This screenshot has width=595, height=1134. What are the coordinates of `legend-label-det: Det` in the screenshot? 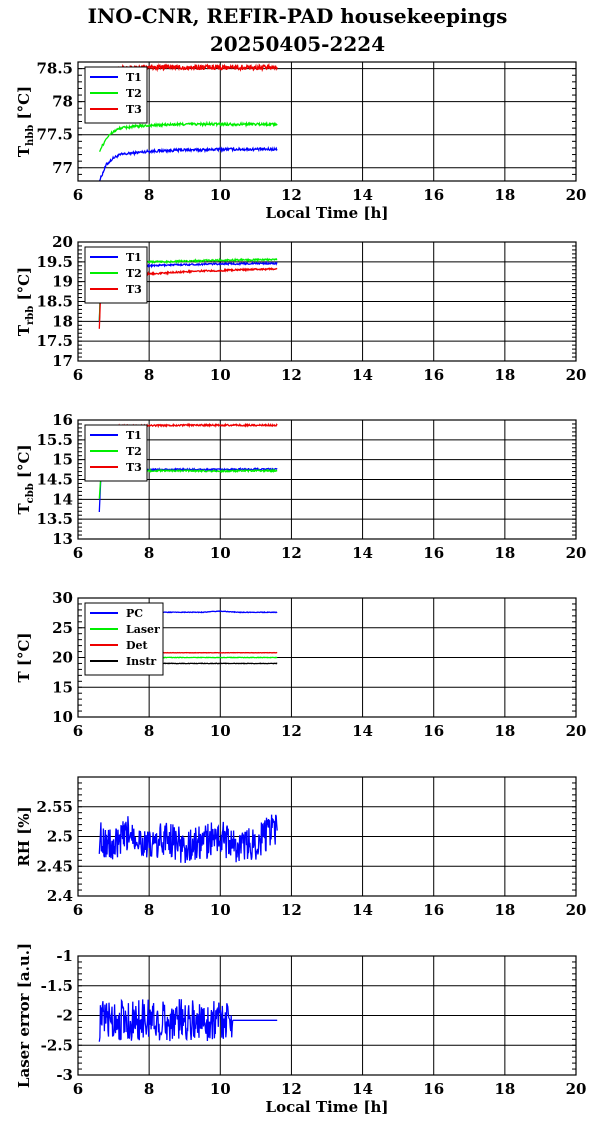 It's located at (137, 645).